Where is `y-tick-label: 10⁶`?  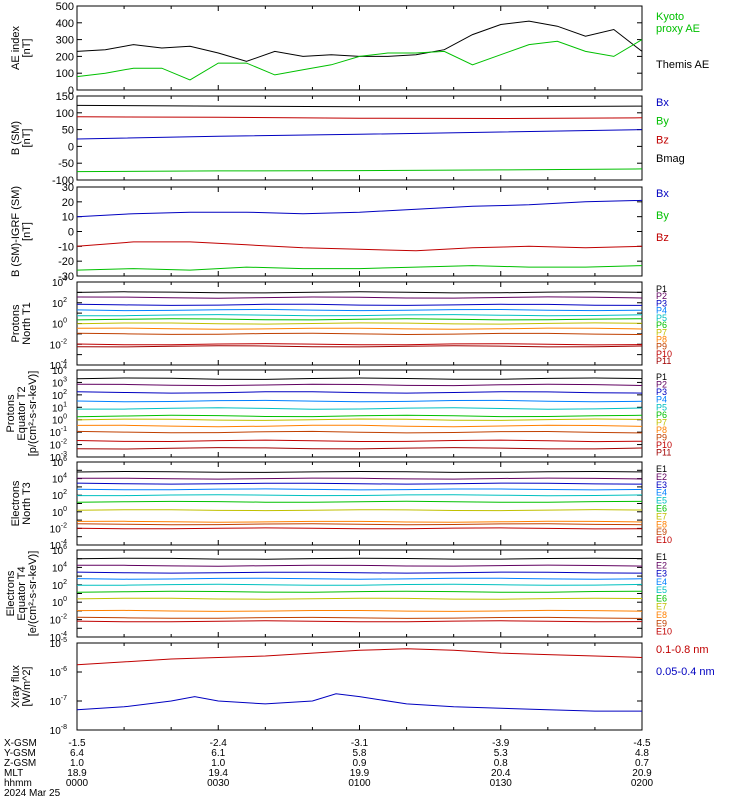 y-tick-label: 10⁶ is located at coordinates (59, 550).